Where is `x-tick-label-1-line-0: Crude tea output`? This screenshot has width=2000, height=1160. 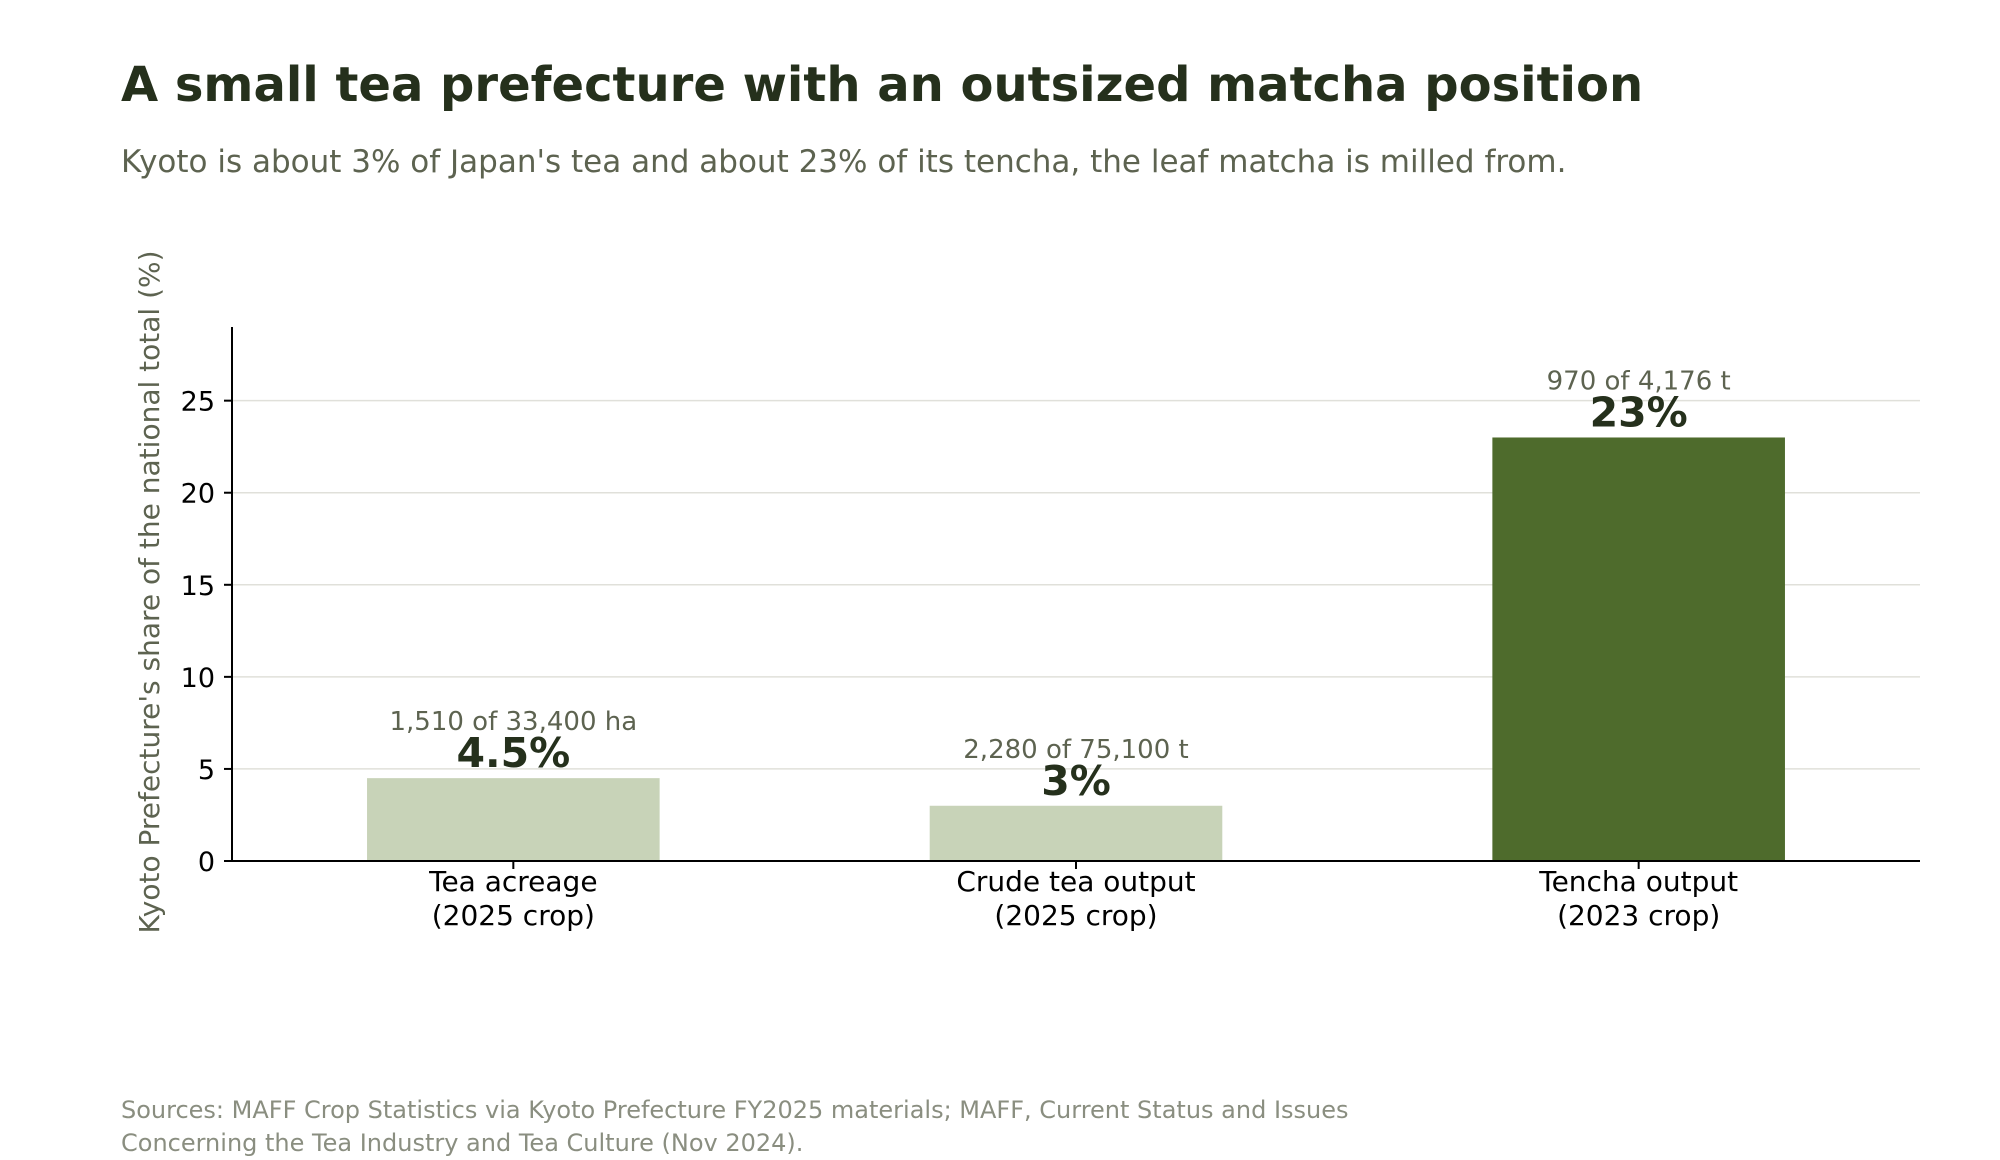
x-tick-label-1-line-0: Crude tea output is located at coordinates (1075, 881).